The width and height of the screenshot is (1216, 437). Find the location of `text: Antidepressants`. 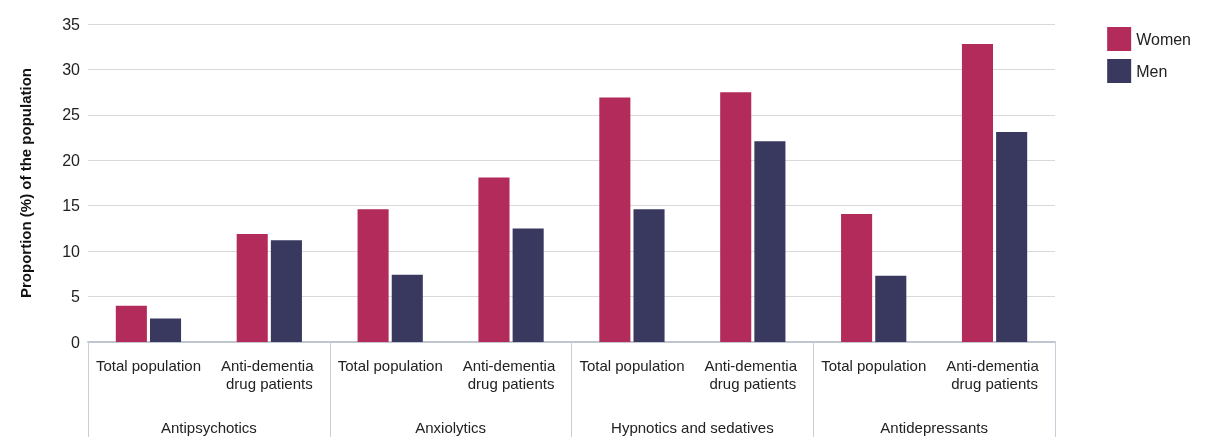

text: Antidepressants is located at coordinates (934, 427).